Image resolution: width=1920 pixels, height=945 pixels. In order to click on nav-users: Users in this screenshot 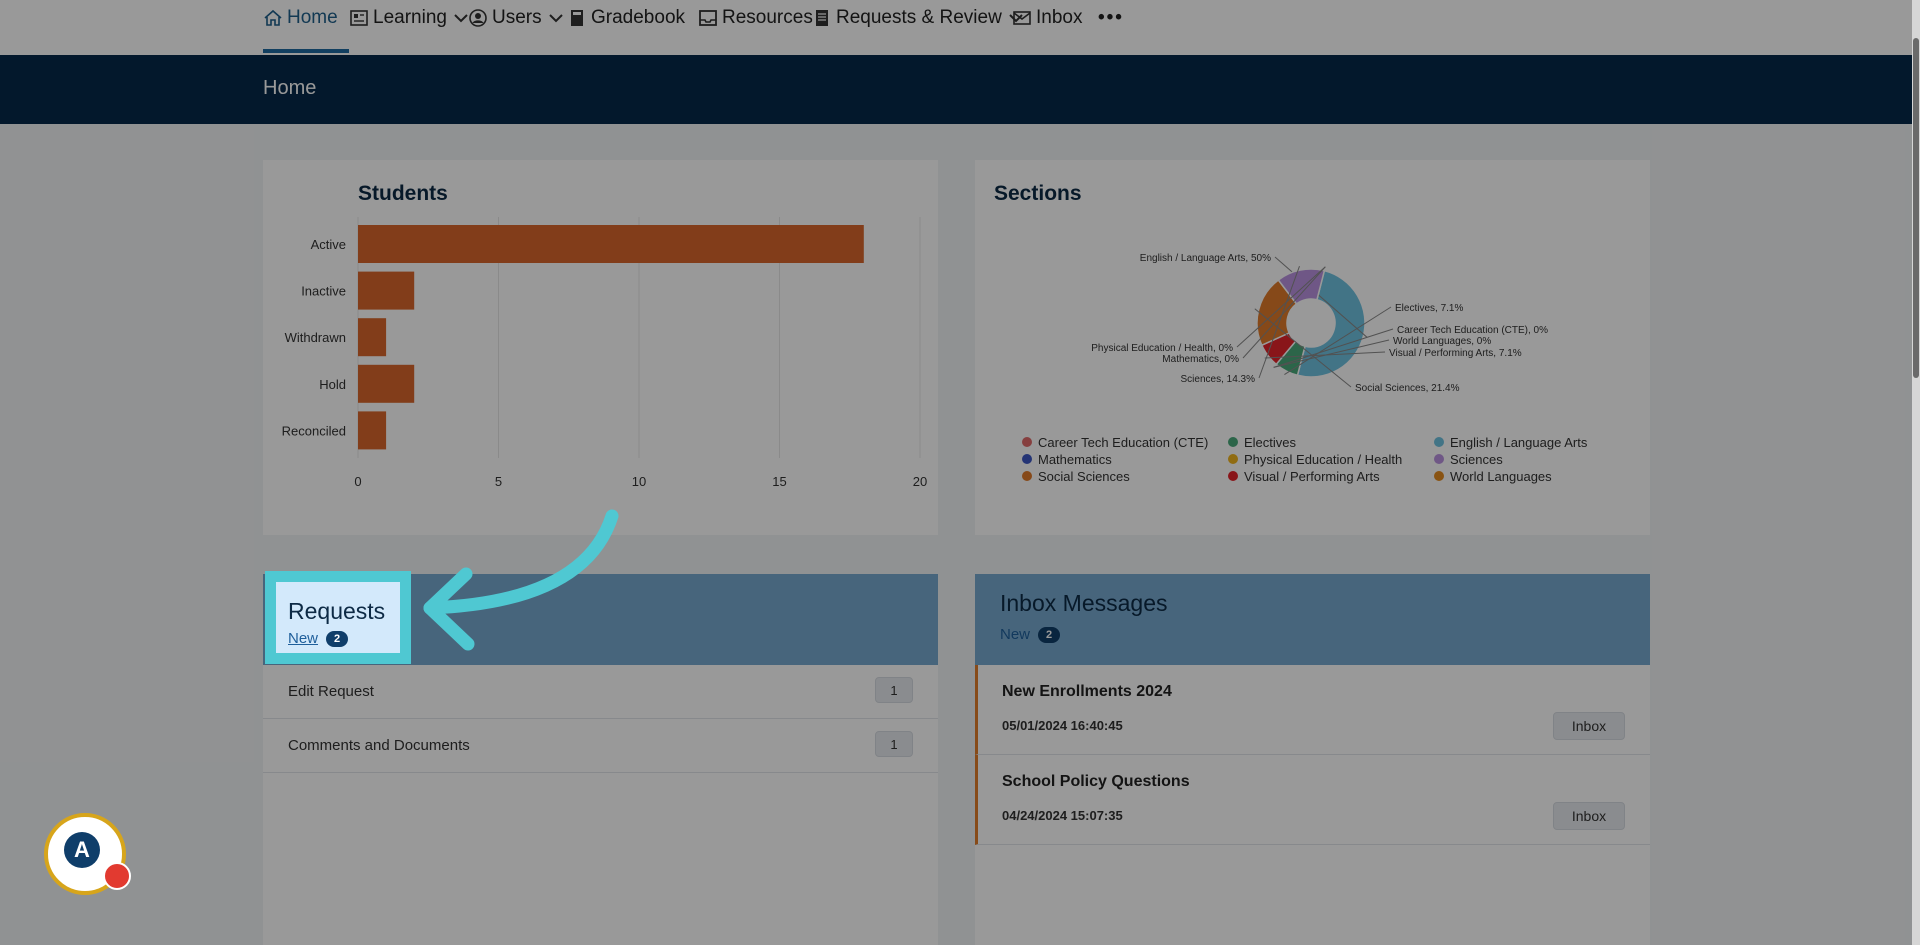, I will do `click(517, 18)`.